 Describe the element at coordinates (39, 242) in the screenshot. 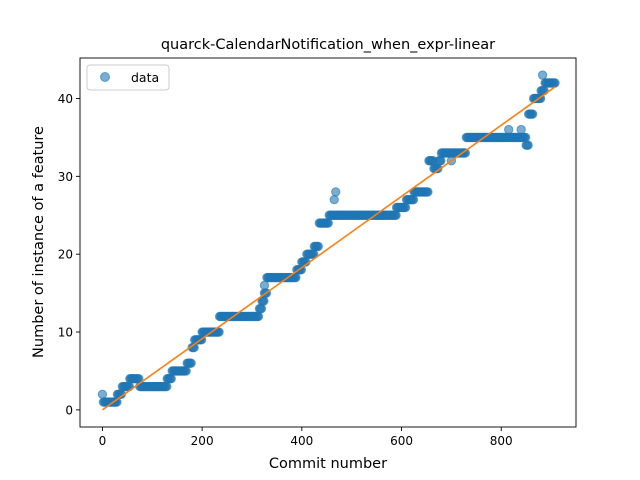

I see `y-axis-label: Number of instance of a feature` at that location.